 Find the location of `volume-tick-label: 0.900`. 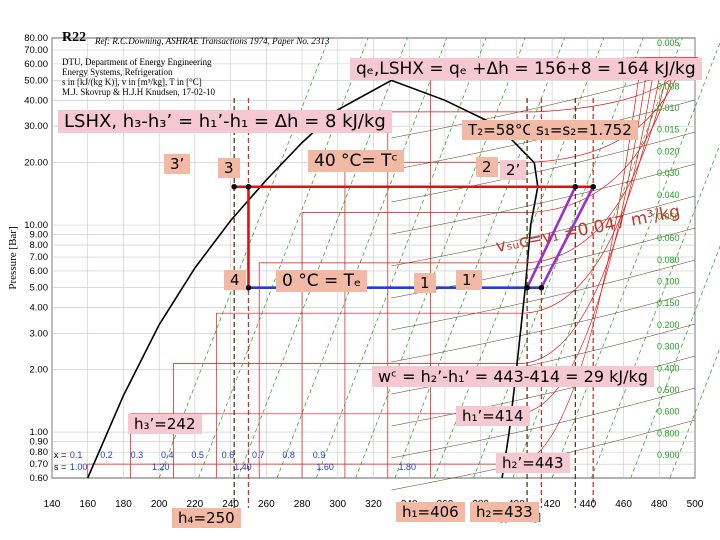

volume-tick-label: 0.900 is located at coordinates (668, 455).